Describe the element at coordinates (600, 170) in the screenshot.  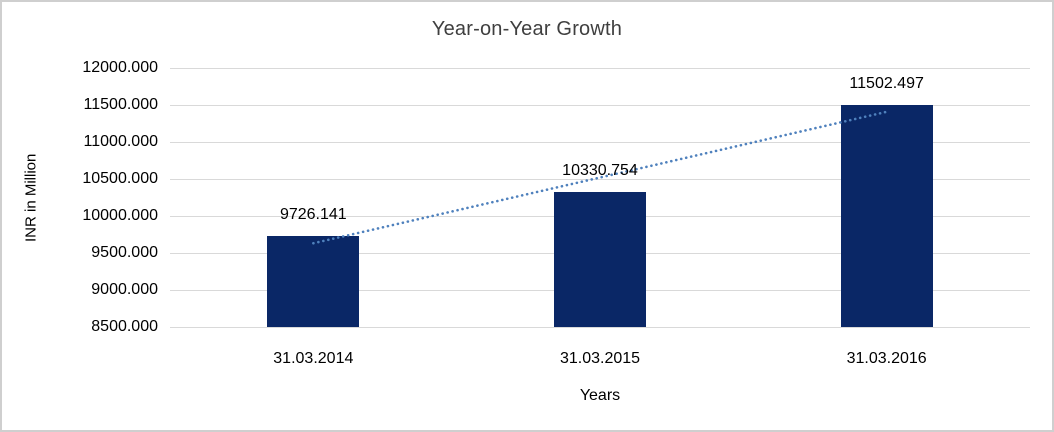
I see `bar-data-label: 10330.754` at that location.